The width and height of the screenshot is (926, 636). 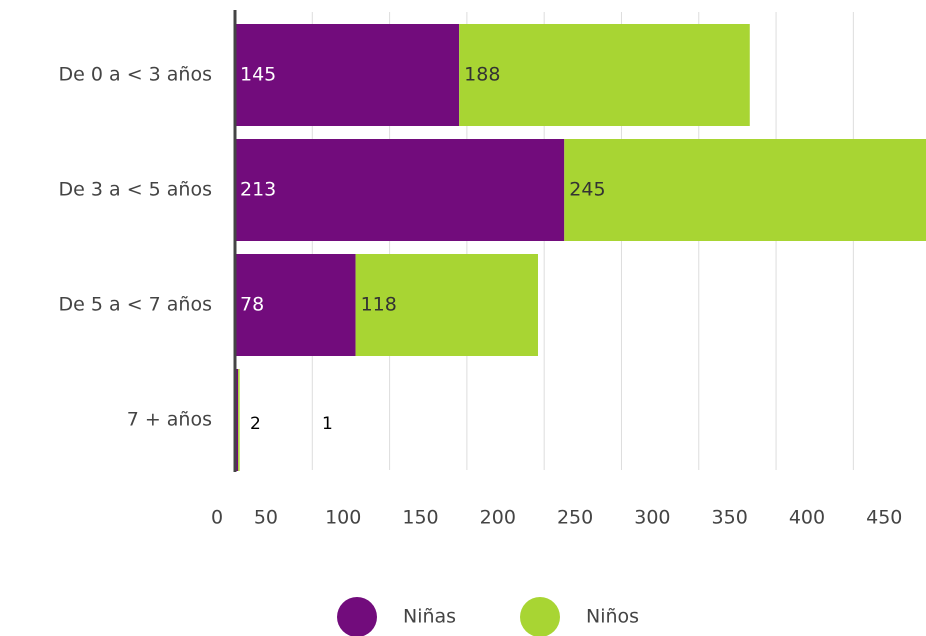 I want to click on y-tick-label: 7 + años, so click(x=169, y=420).